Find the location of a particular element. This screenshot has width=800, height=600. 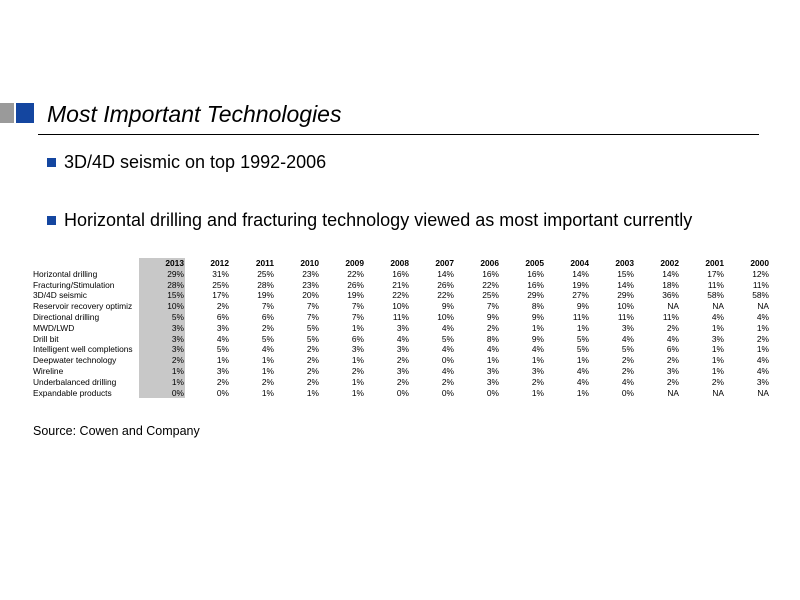

column-header-year: 2005 is located at coordinates (534, 263).